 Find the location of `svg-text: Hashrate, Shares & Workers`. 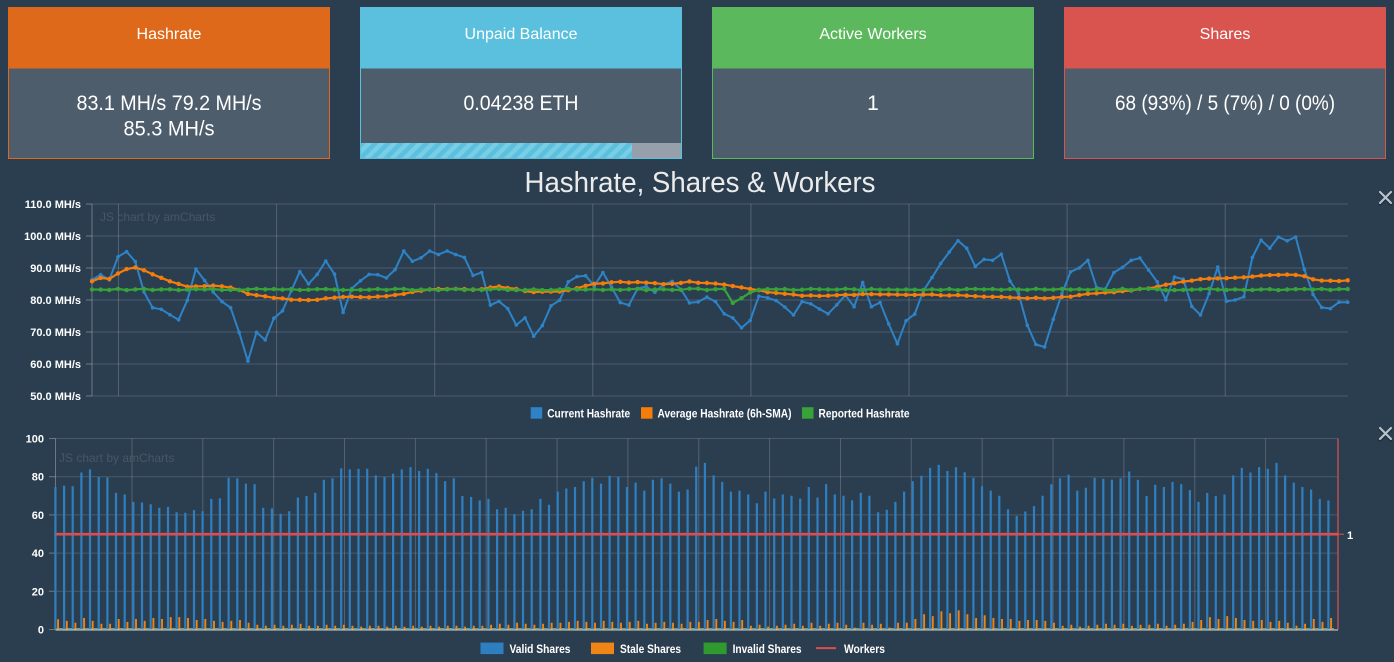

svg-text: Hashrate, Shares & Workers is located at coordinates (700, 183).